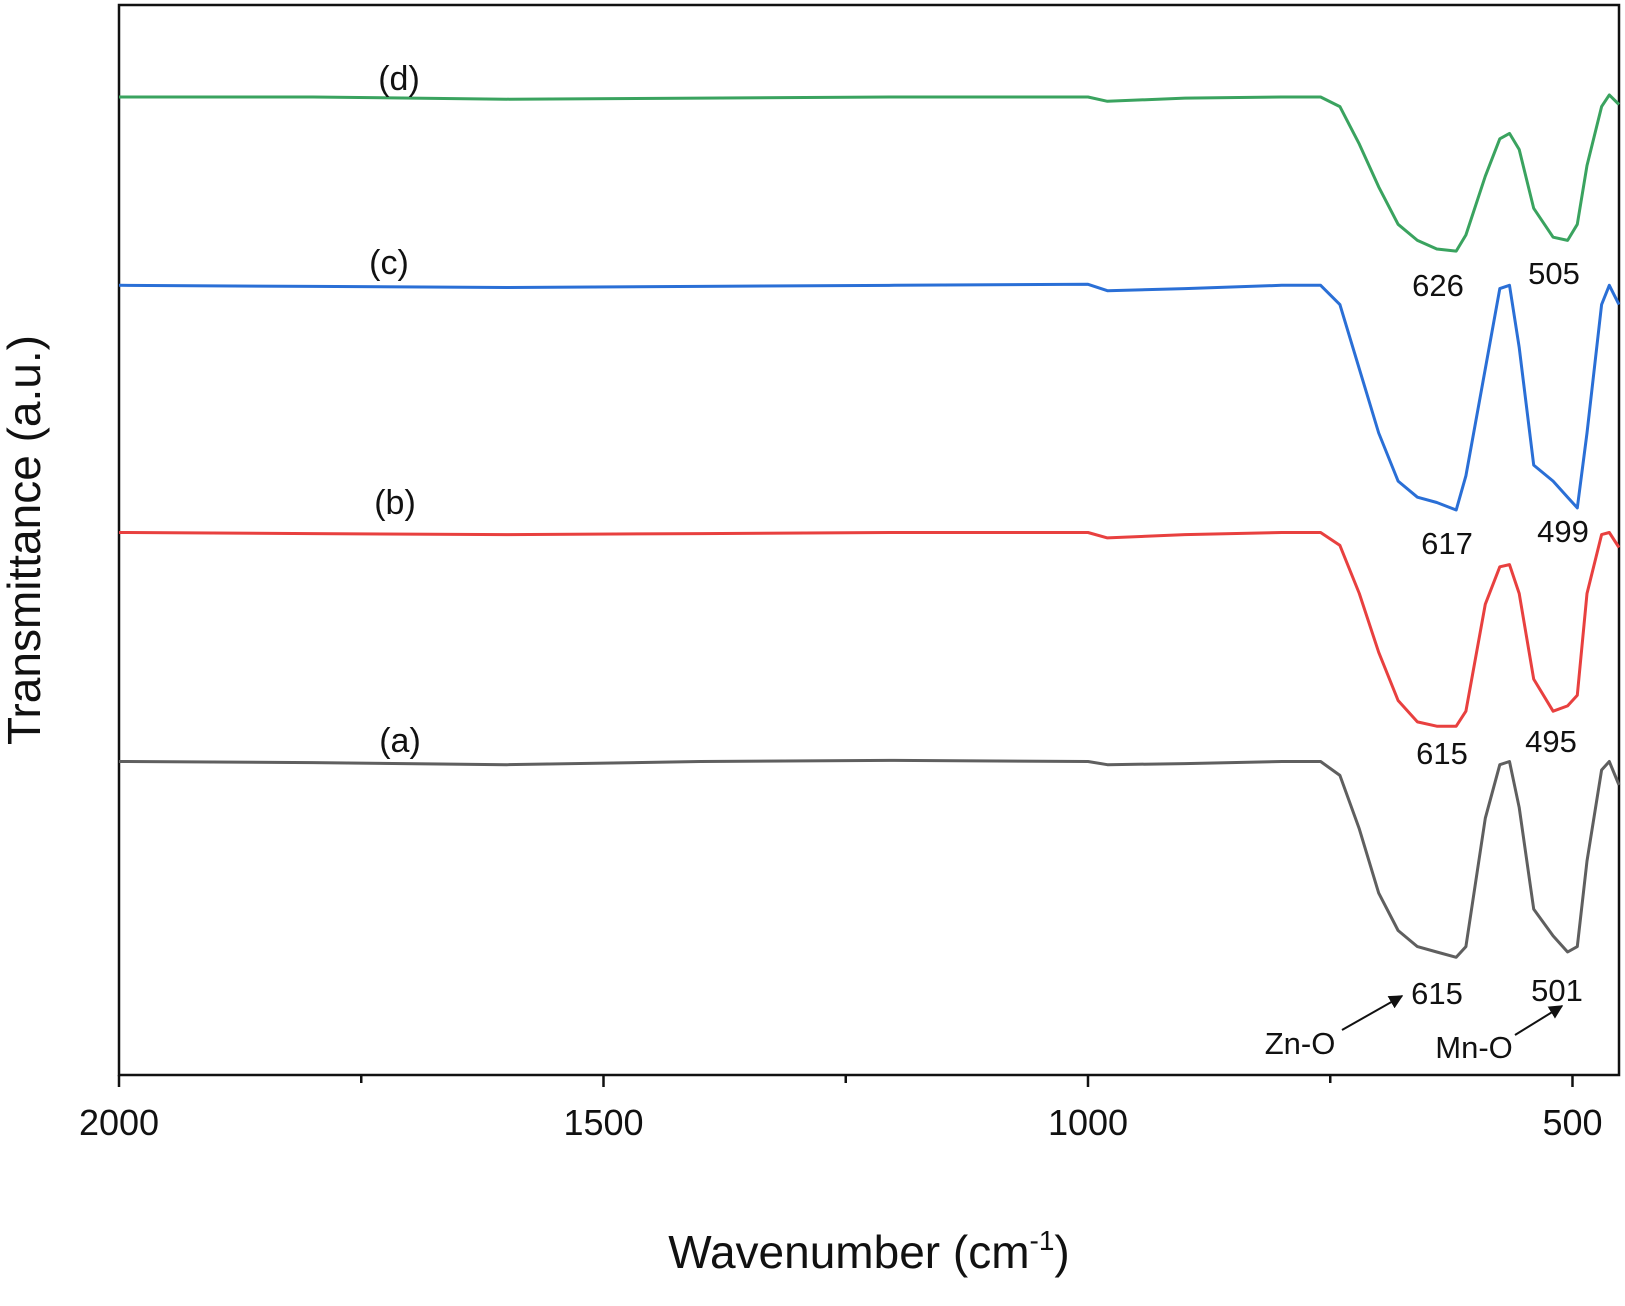 This screenshot has width=1625, height=1306. What do you see at coordinates (1551, 741) in the screenshot?
I see `annotation: 495` at bounding box center [1551, 741].